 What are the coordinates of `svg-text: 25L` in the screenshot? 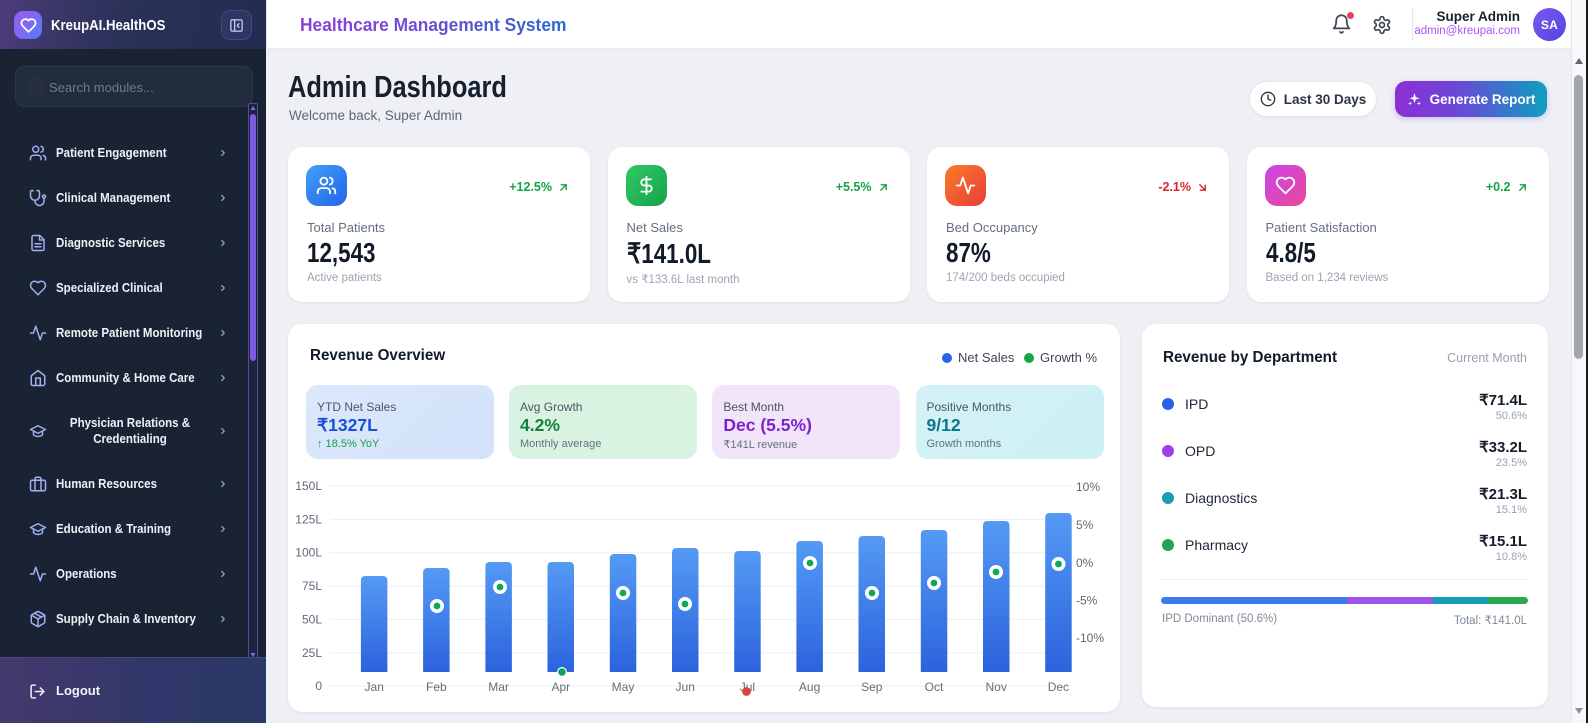 It's located at (312, 653).